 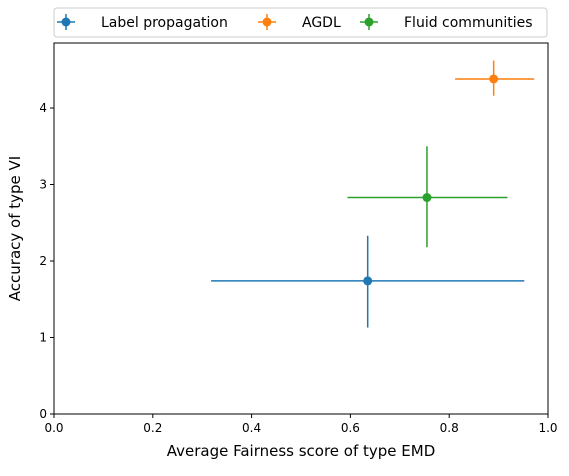 I want to click on y-axis-ticks: 0 1 2 3 4, so click(x=46, y=261).